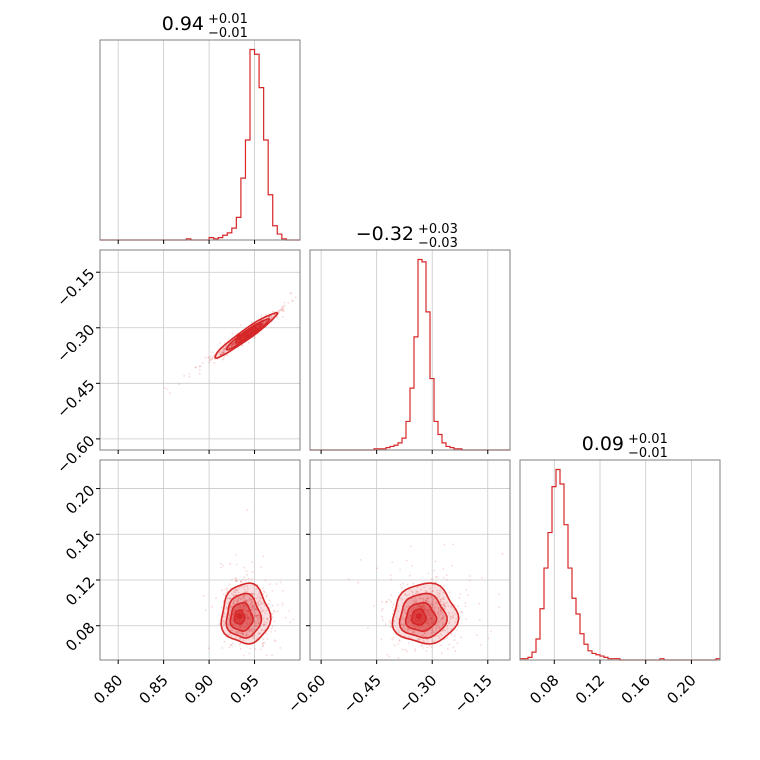 The height and width of the screenshot is (760, 760). I want to click on panel-title-upper-error: +0.03, so click(438, 229).